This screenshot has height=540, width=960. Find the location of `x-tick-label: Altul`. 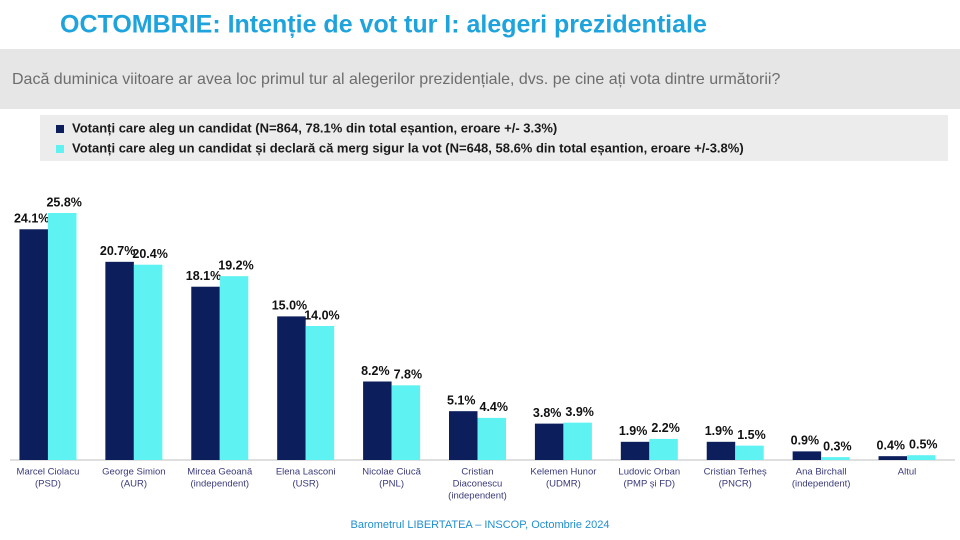

x-tick-label: Altul is located at coordinates (907, 472).